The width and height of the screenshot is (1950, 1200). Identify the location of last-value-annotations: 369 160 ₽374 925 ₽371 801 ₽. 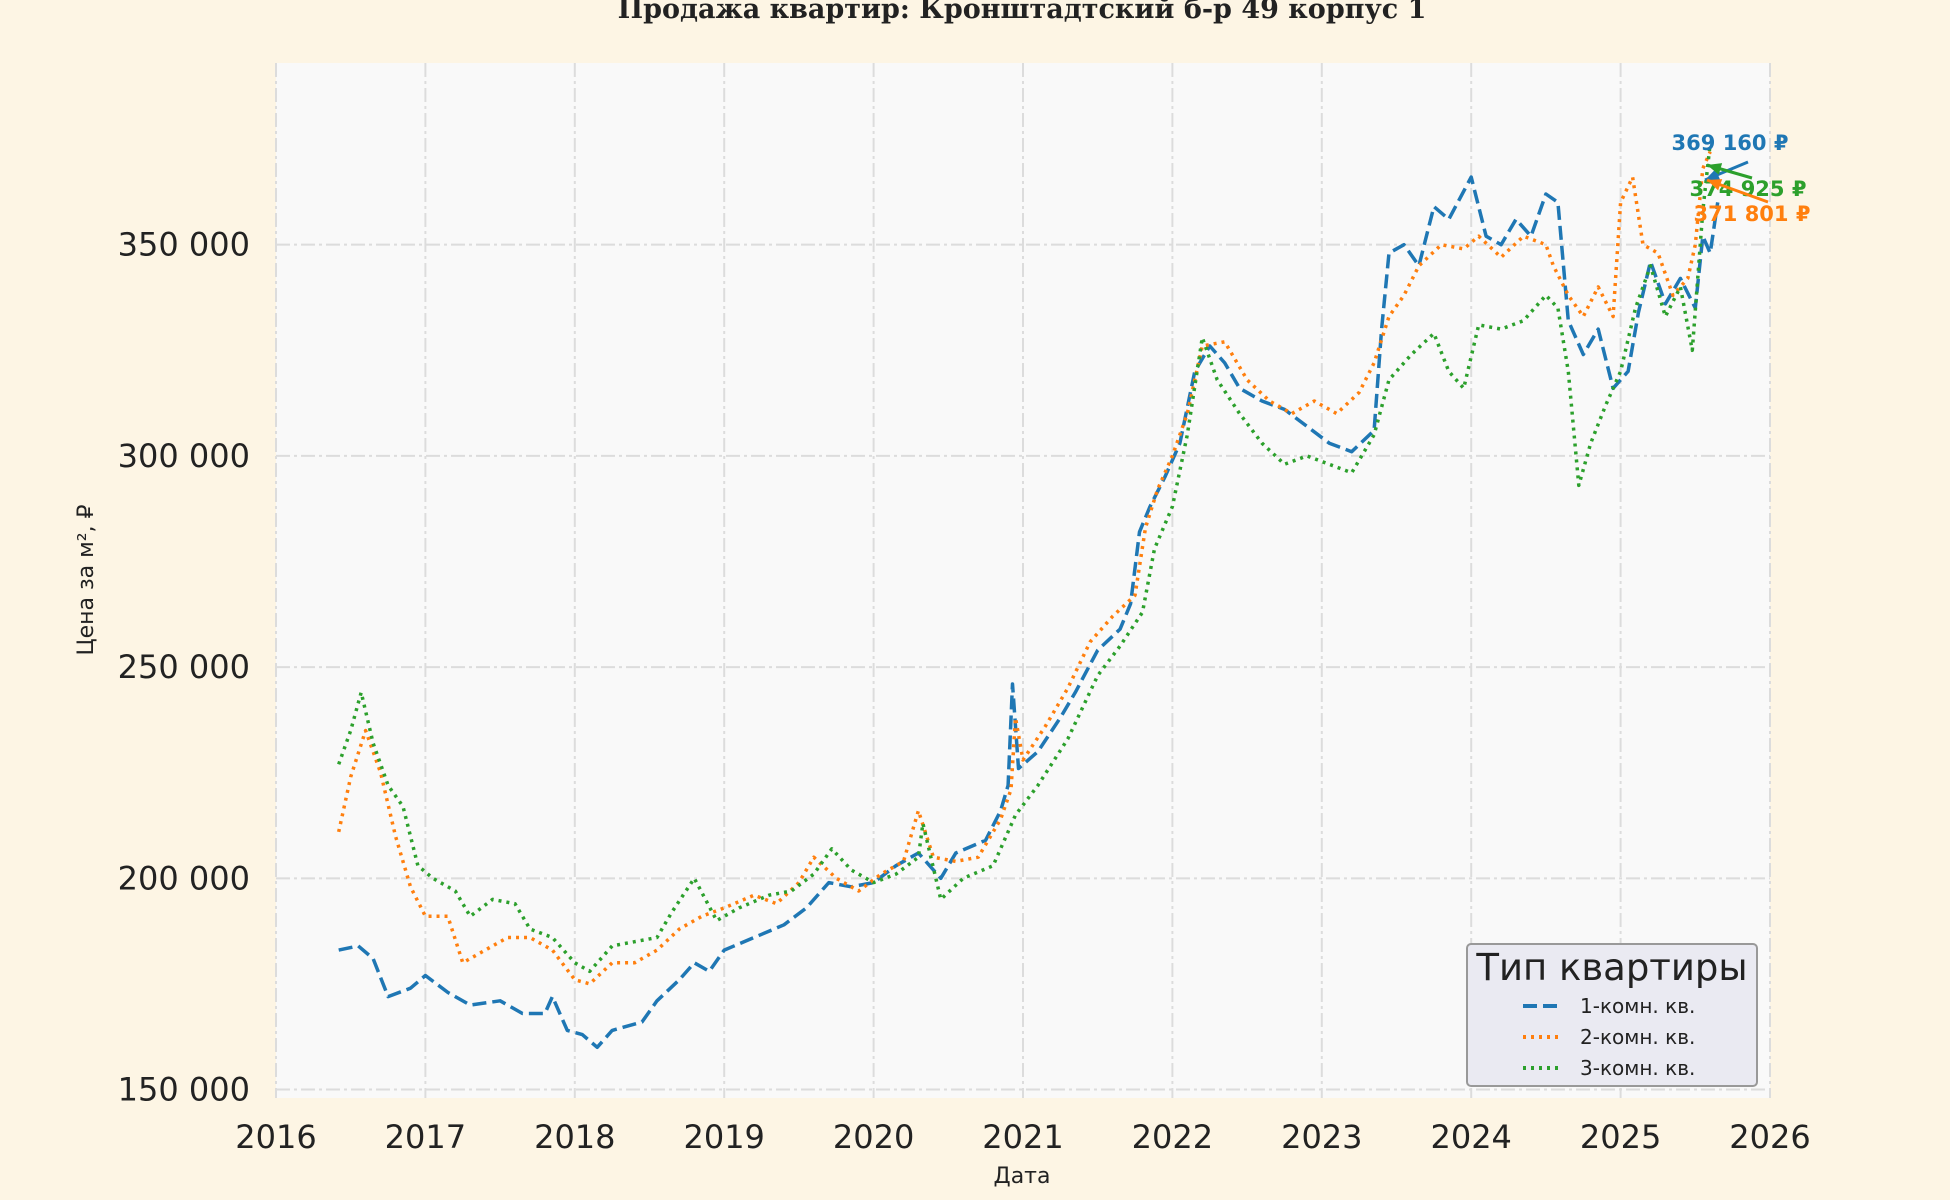
(1741, 178).